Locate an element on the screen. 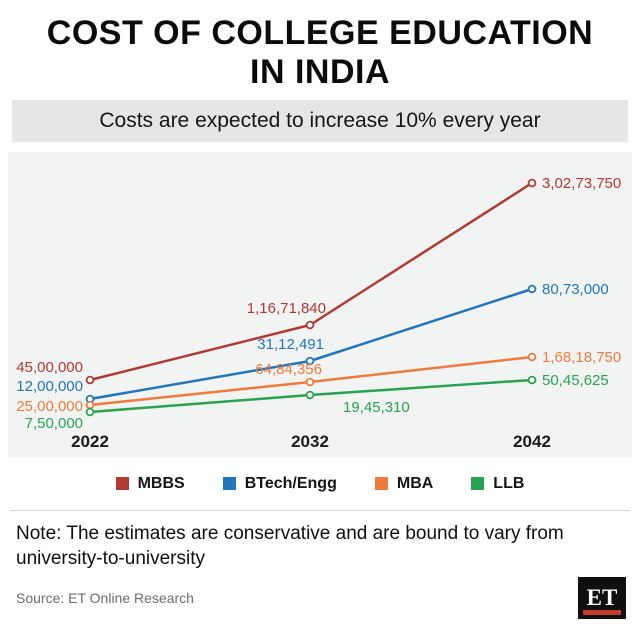 This screenshot has width=640, height=628. point-mba-2022 is located at coordinates (90, 404).